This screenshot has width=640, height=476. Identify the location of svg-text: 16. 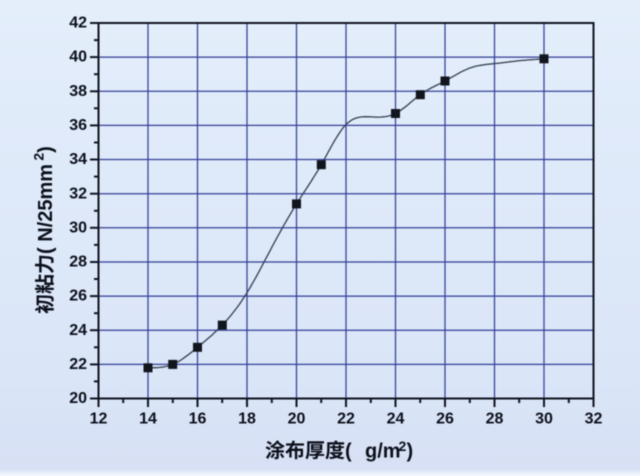
(198, 419).